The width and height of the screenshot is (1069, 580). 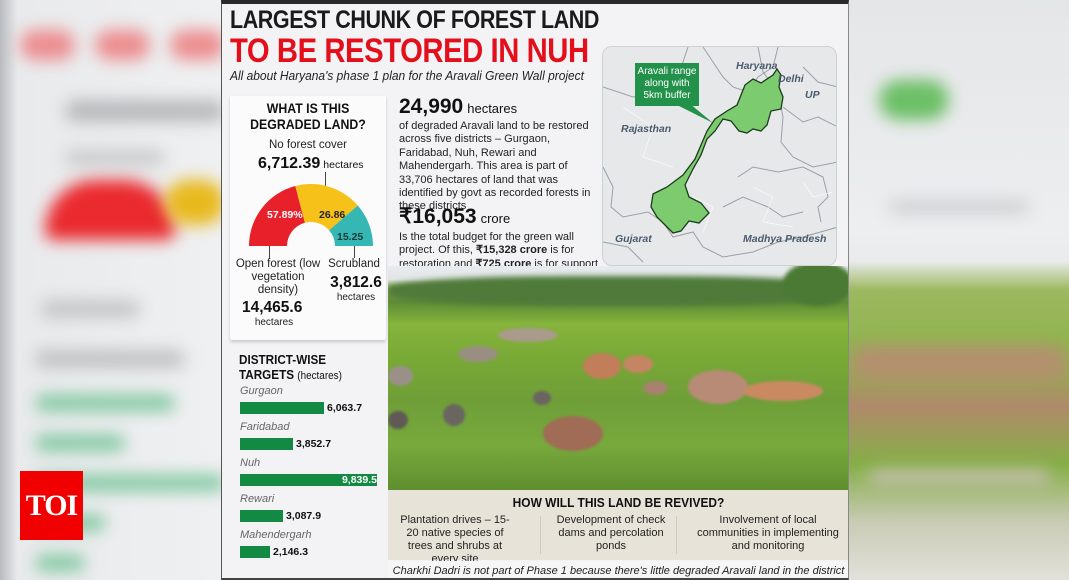 What do you see at coordinates (310, 547) in the screenshot?
I see `bar-row-mahendergarh: Mahendergarh 2,146.3` at bounding box center [310, 547].